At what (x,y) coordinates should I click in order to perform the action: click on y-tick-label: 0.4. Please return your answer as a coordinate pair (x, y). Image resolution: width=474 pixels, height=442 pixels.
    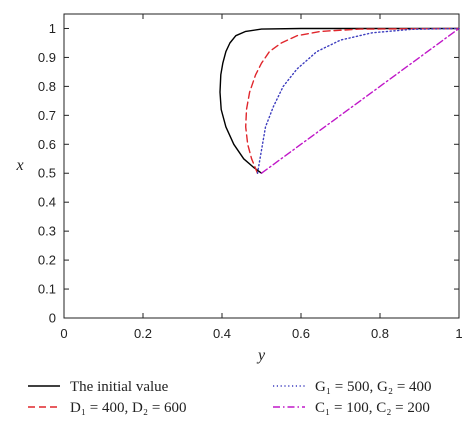
    Looking at the image, I should click on (47, 202).